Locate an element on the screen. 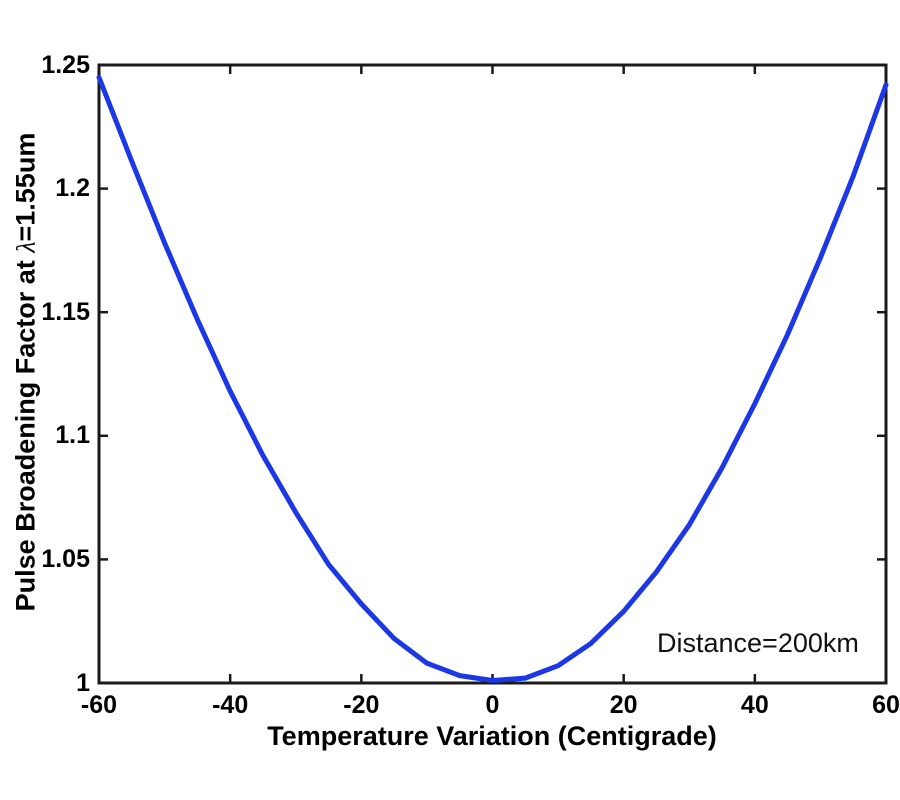 The width and height of the screenshot is (900, 800). x-tick-label: -40 is located at coordinates (230, 705).